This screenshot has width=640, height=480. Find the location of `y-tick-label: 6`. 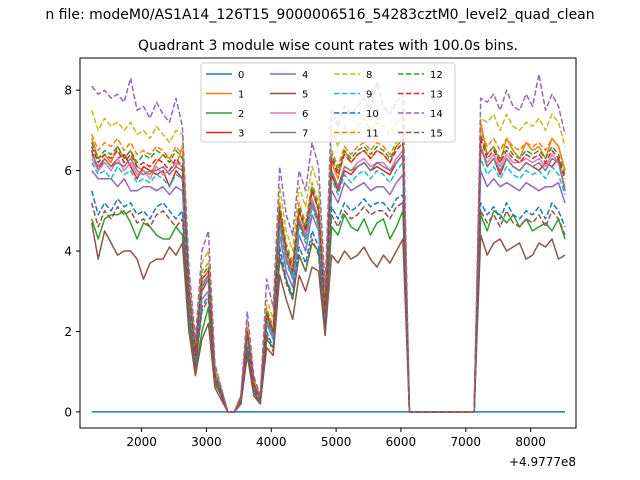

y-tick-label: 6 is located at coordinates (68, 171).